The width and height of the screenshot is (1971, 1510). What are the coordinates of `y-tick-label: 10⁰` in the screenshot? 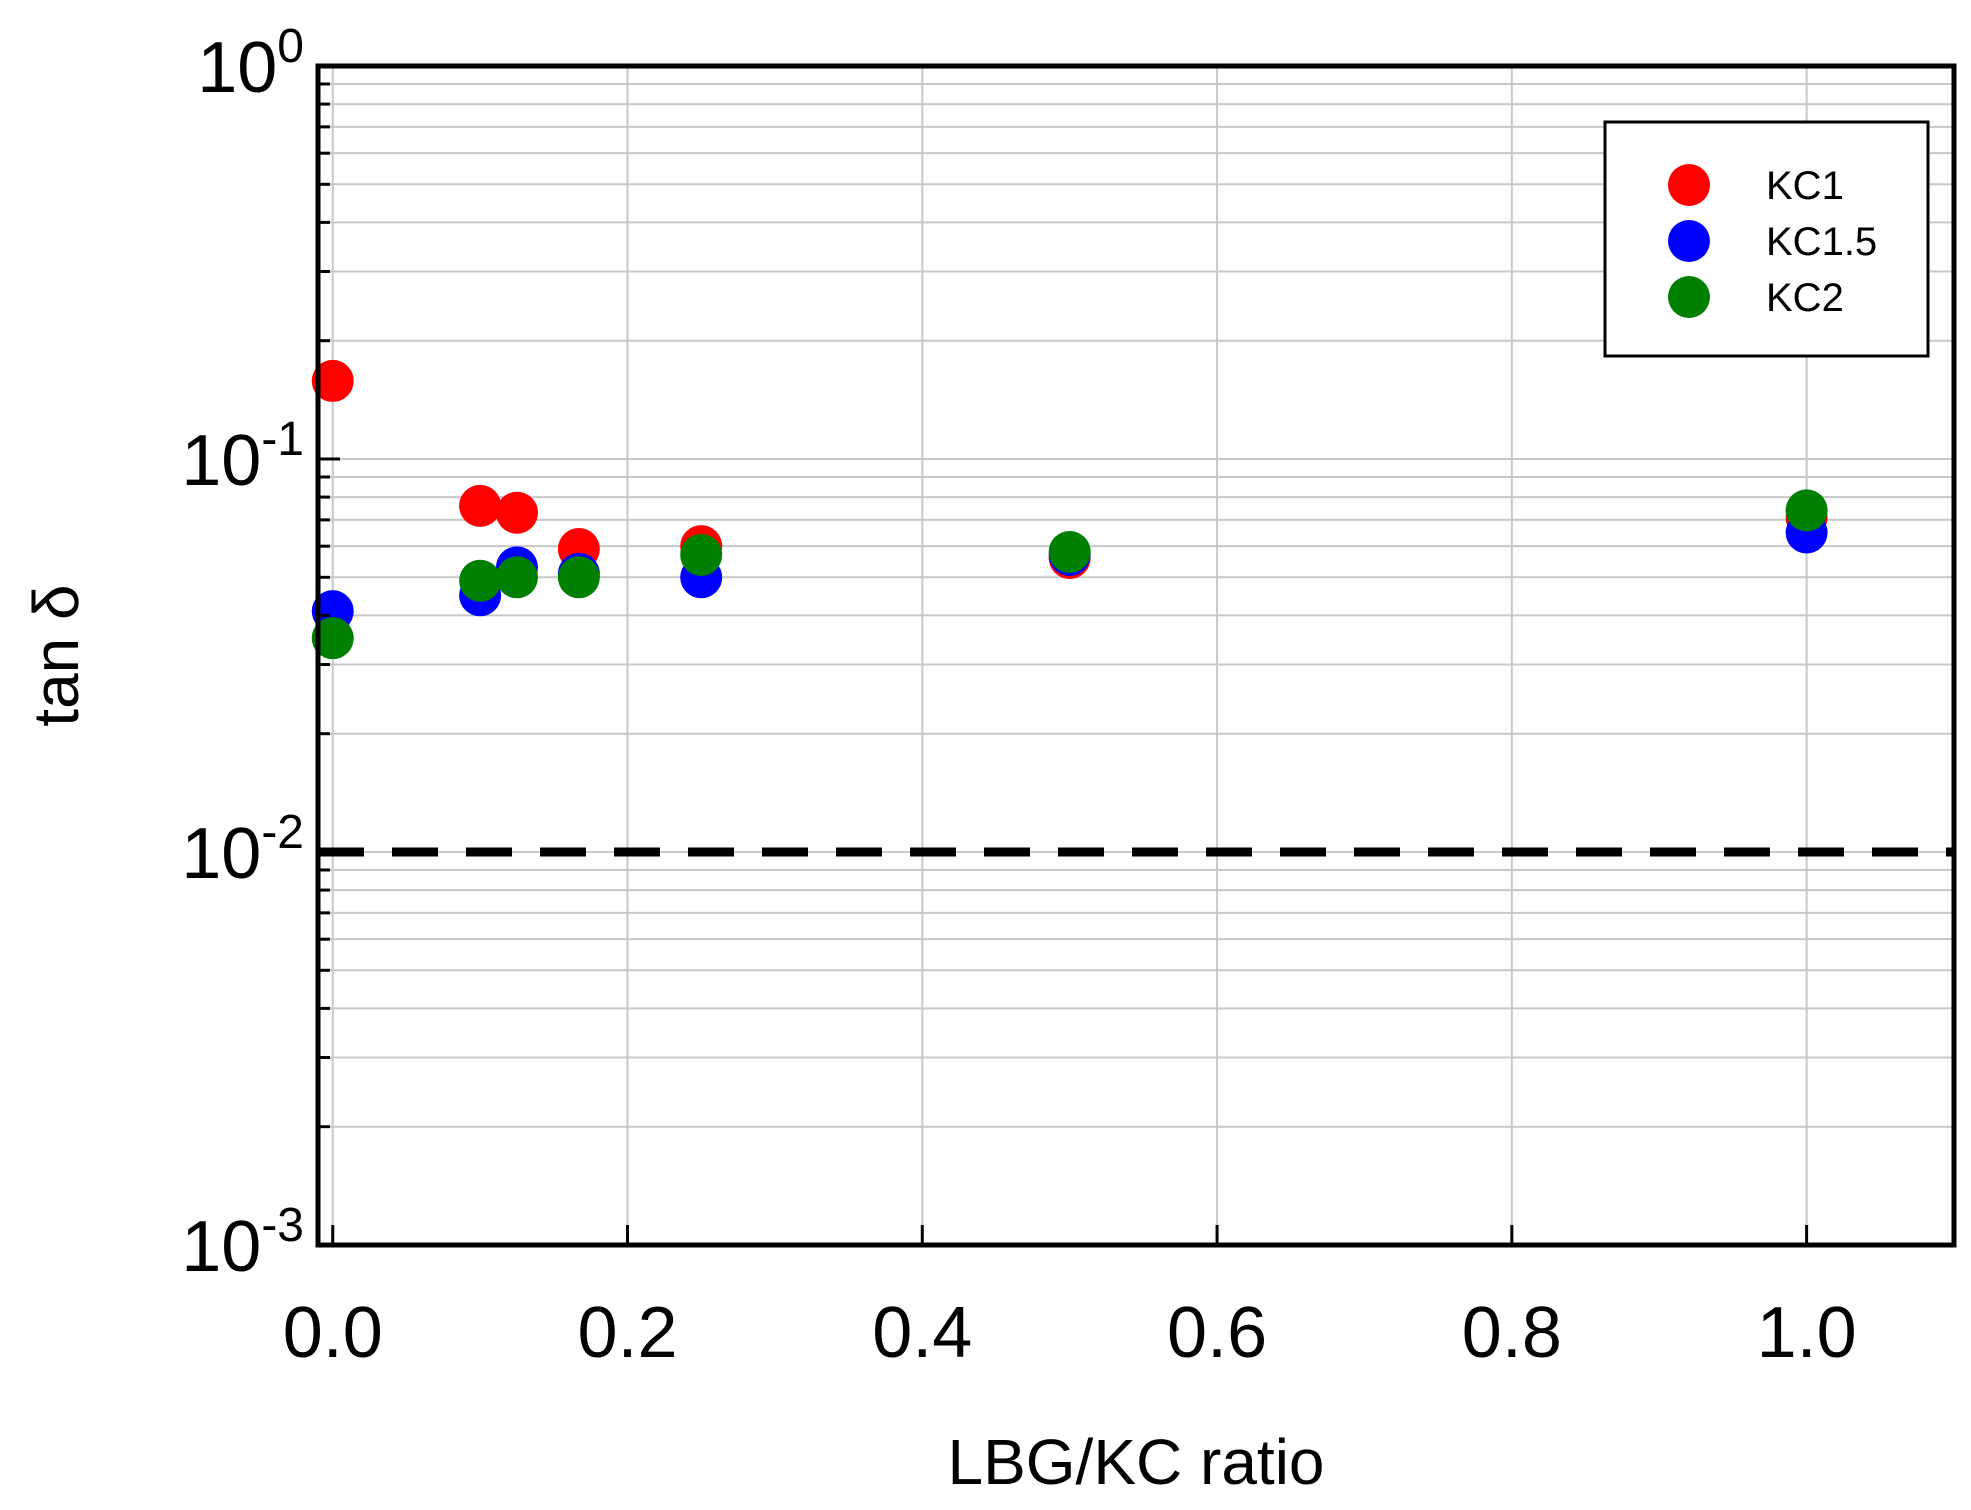 It's located at (250, 64).